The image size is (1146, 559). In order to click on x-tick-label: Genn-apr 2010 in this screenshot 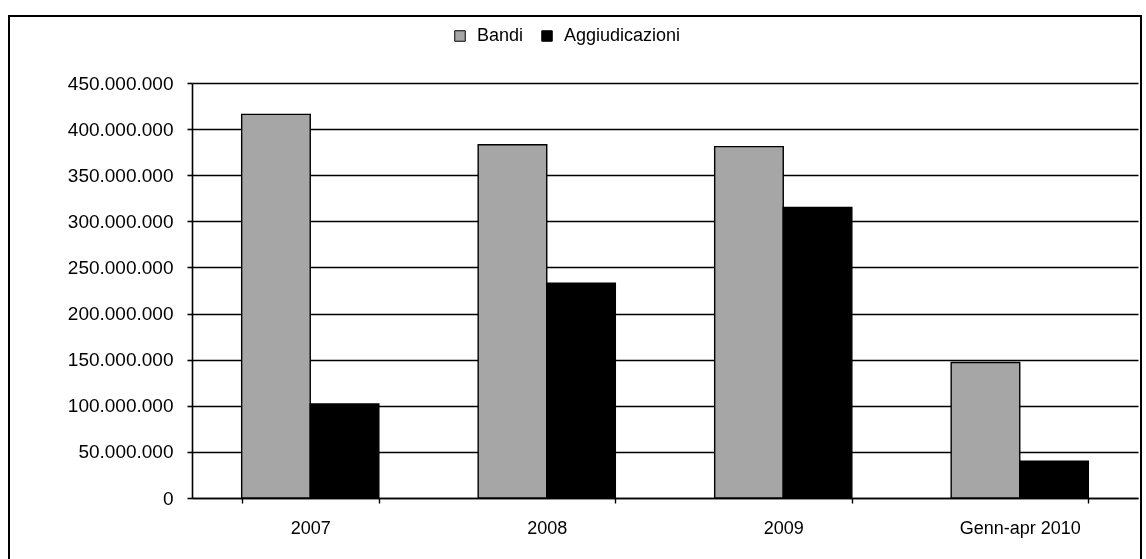, I will do `click(1020, 527)`.